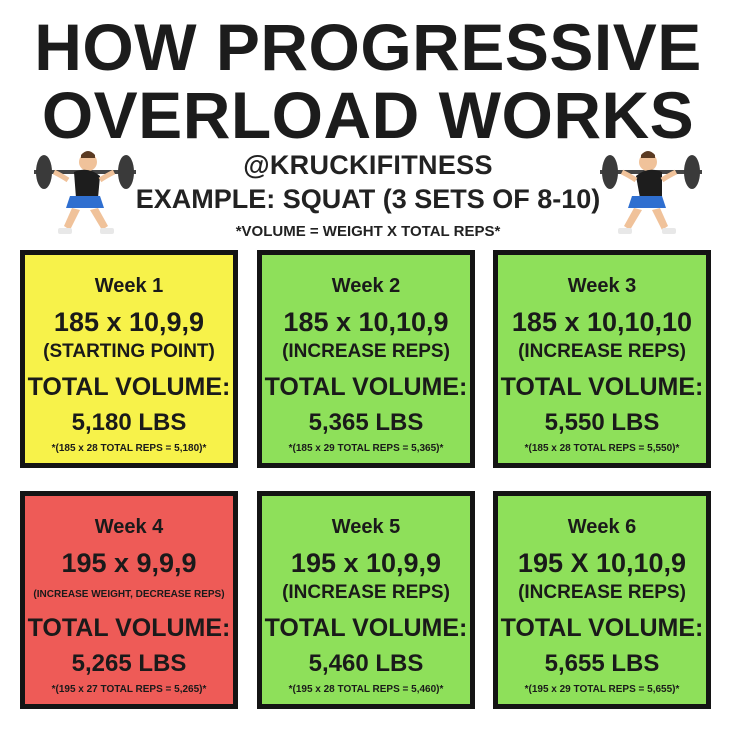 This screenshot has width=736, height=736. Describe the element at coordinates (366, 422) in the screenshot. I see `total-volume-value: 5,365 LBS` at that location.